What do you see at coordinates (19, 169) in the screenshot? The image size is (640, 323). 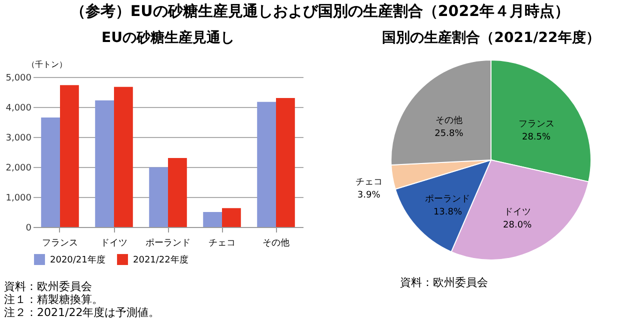 I see `y-tick-label: 2,000` at bounding box center [19, 169].